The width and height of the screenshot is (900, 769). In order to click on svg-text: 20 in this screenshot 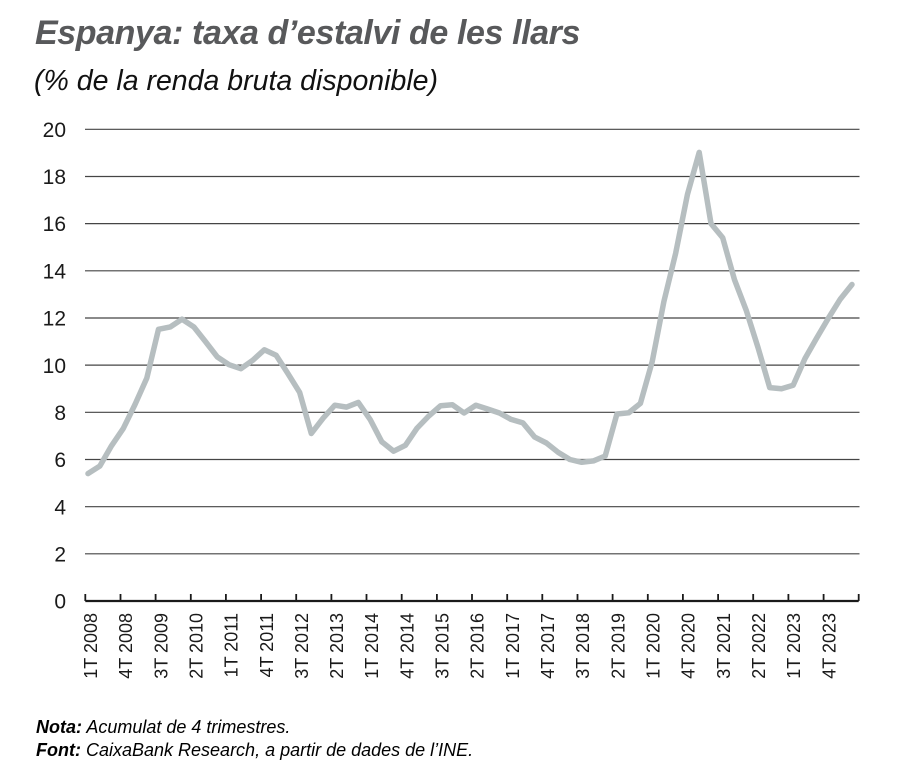, I will do `click(54, 130)`.